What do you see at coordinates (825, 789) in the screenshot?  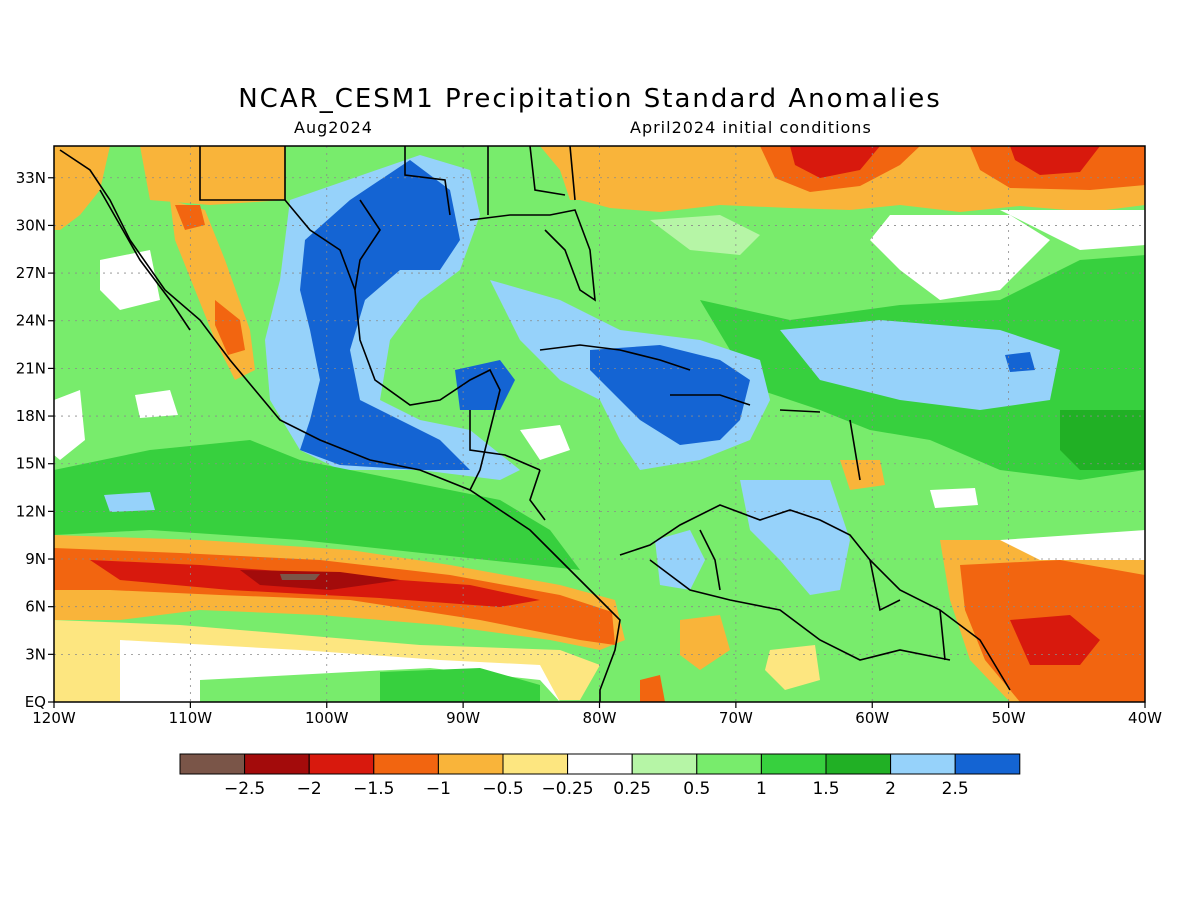 I see `colorbar-label: 1.5` at bounding box center [825, 789].